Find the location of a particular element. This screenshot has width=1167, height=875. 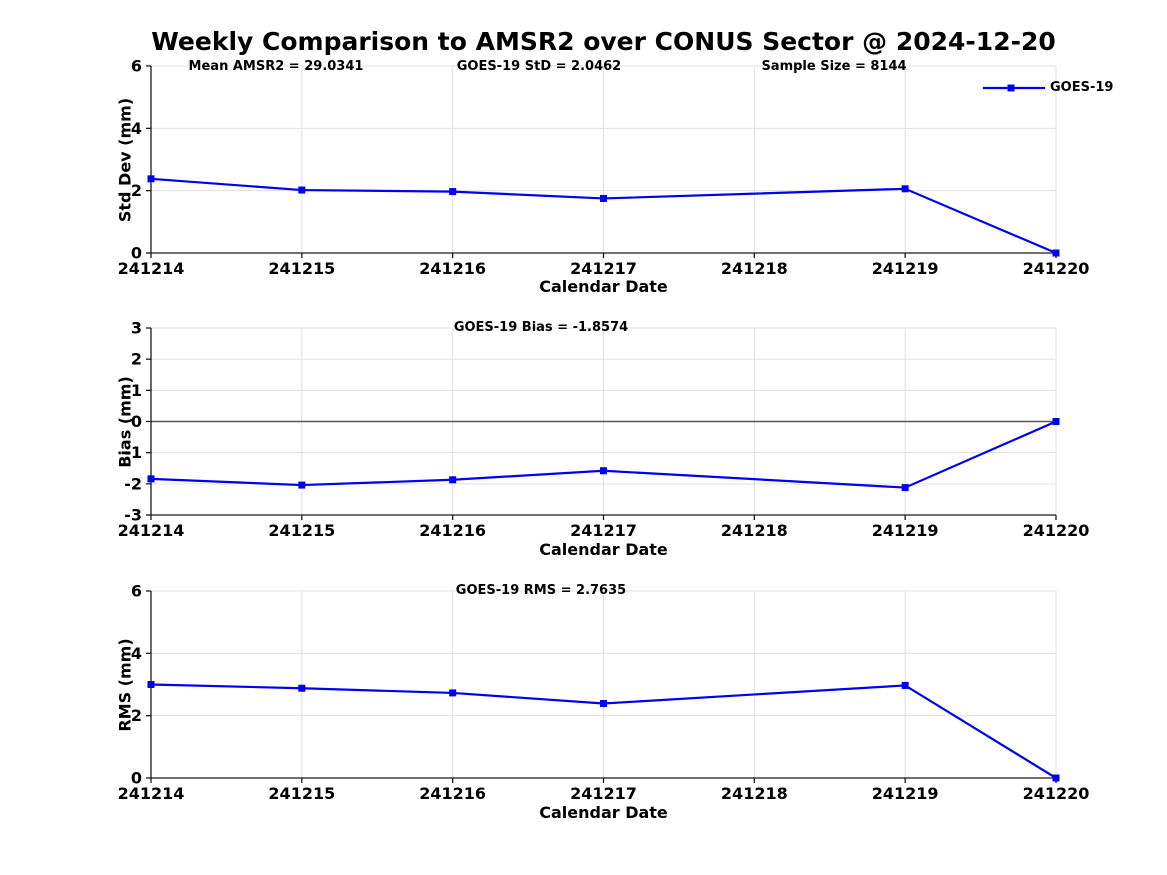

x-axis-label-2: Calendar Date is located at coordinates (603, 549).